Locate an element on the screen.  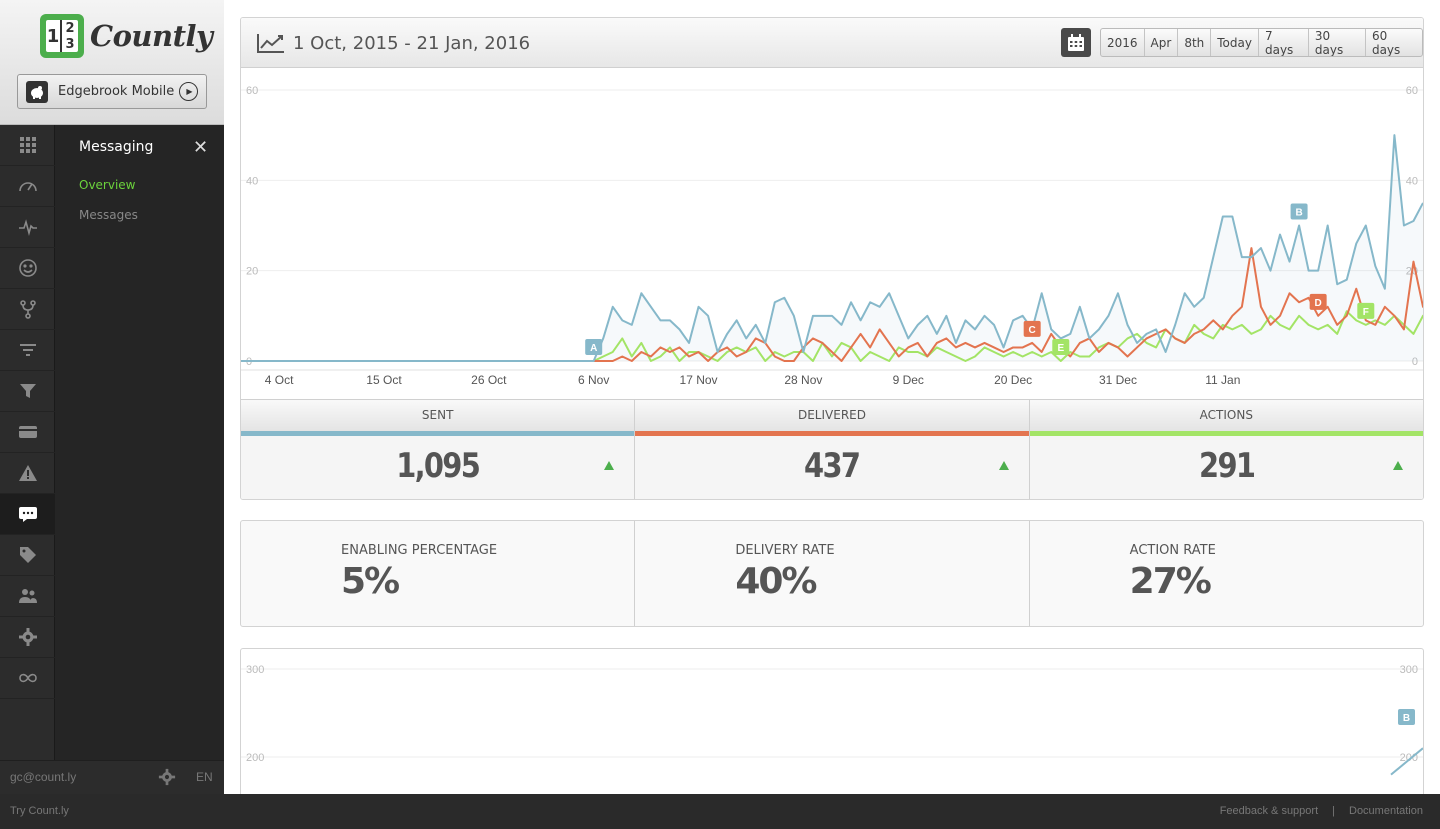
rail-item-settings is located at coordinates (27, 637).